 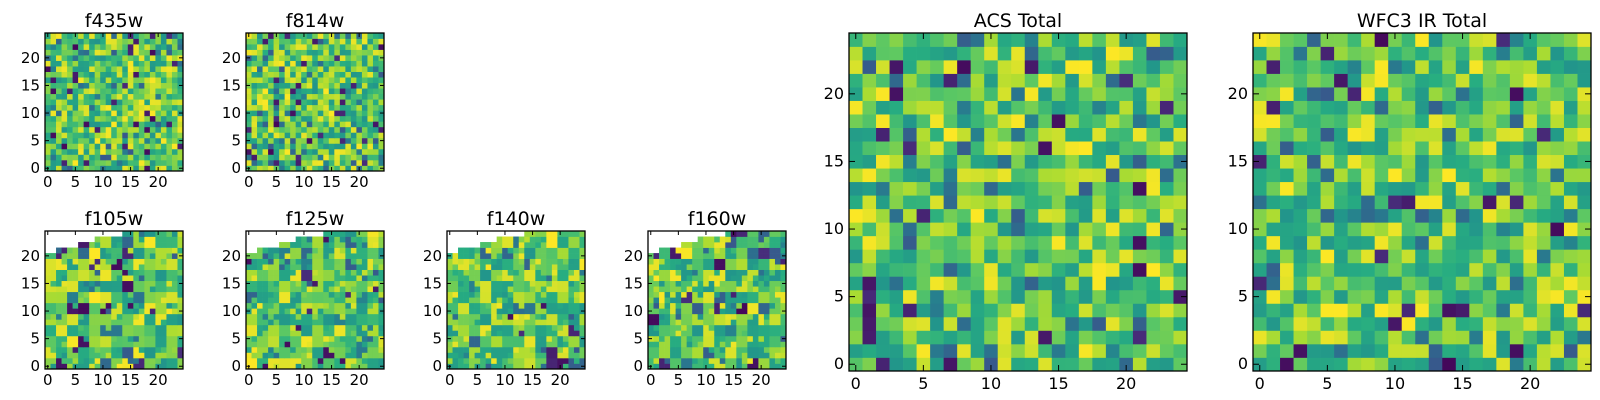 I want to click on panel-f125w-cells, so click(x=315, y=300).